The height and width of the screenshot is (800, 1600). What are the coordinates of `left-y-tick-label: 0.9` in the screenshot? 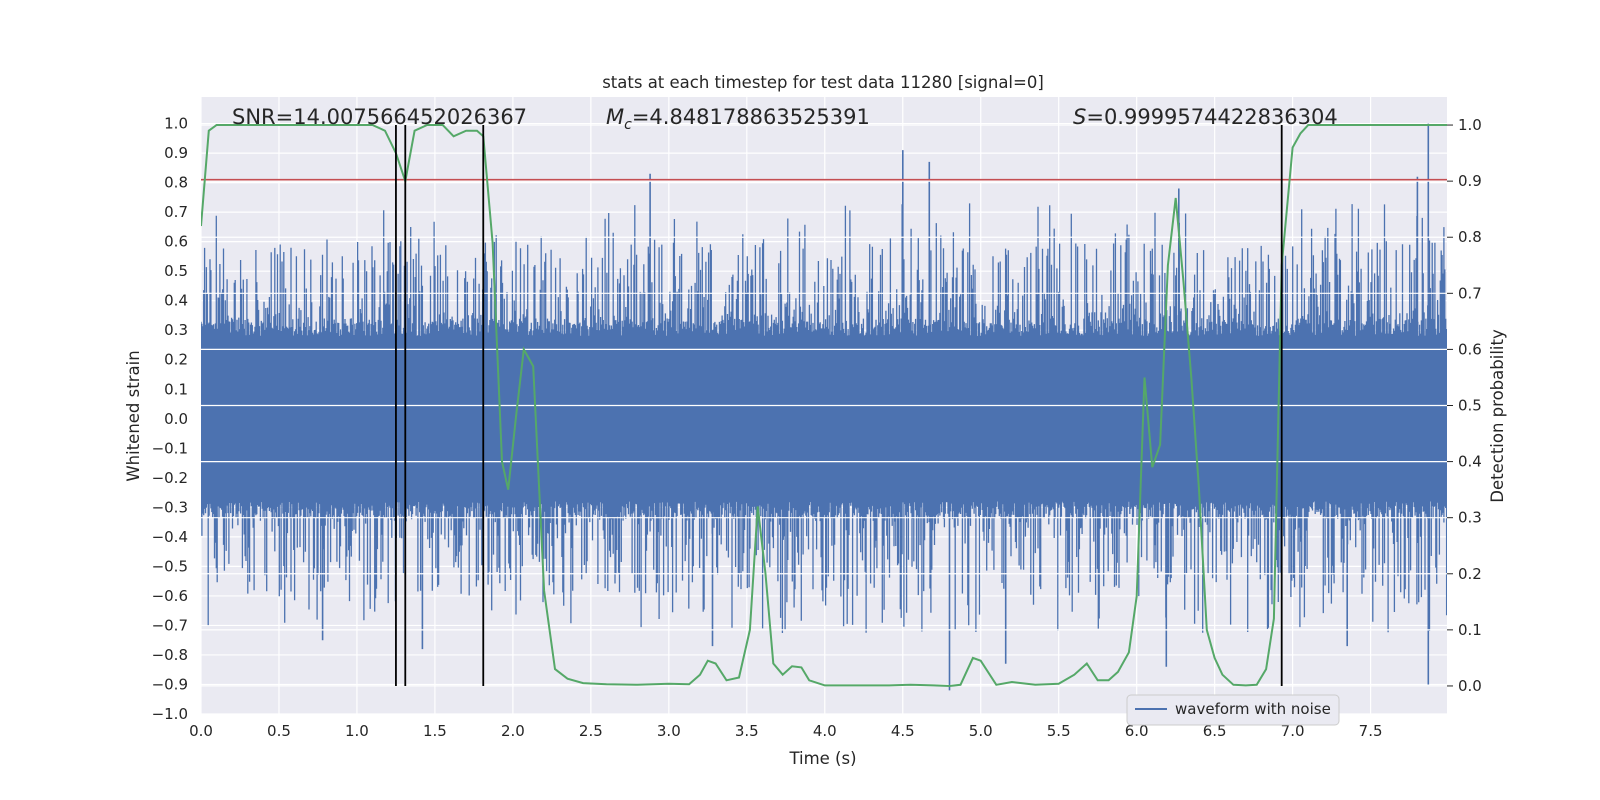 It's located at (176, 153).